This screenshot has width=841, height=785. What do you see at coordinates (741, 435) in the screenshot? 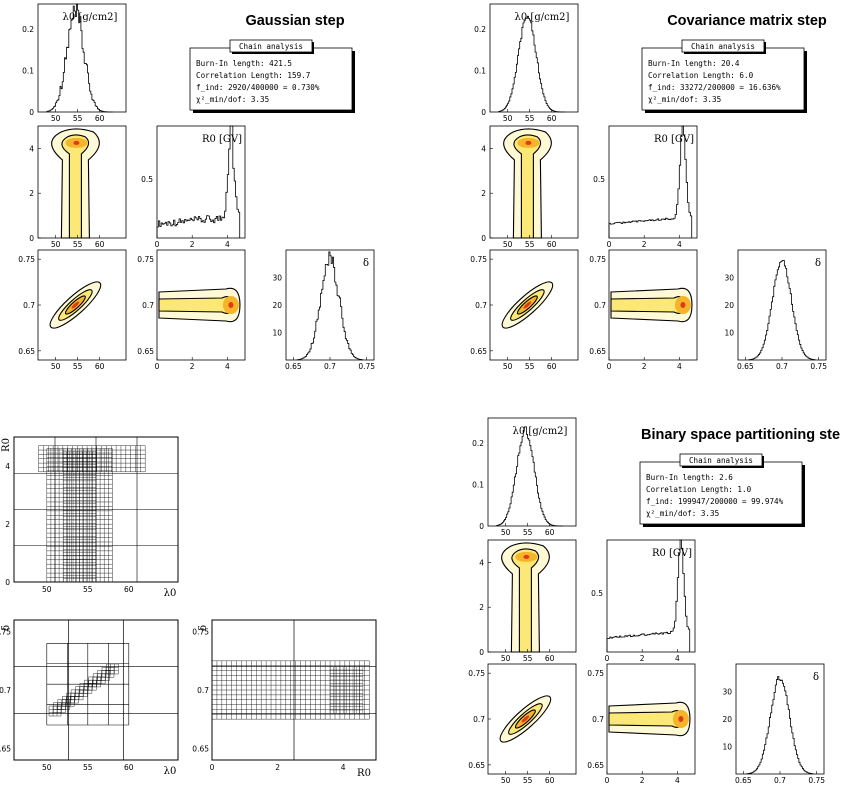
I see `chart-title: Binary space partitioning step` at bounding box center [741, 435].